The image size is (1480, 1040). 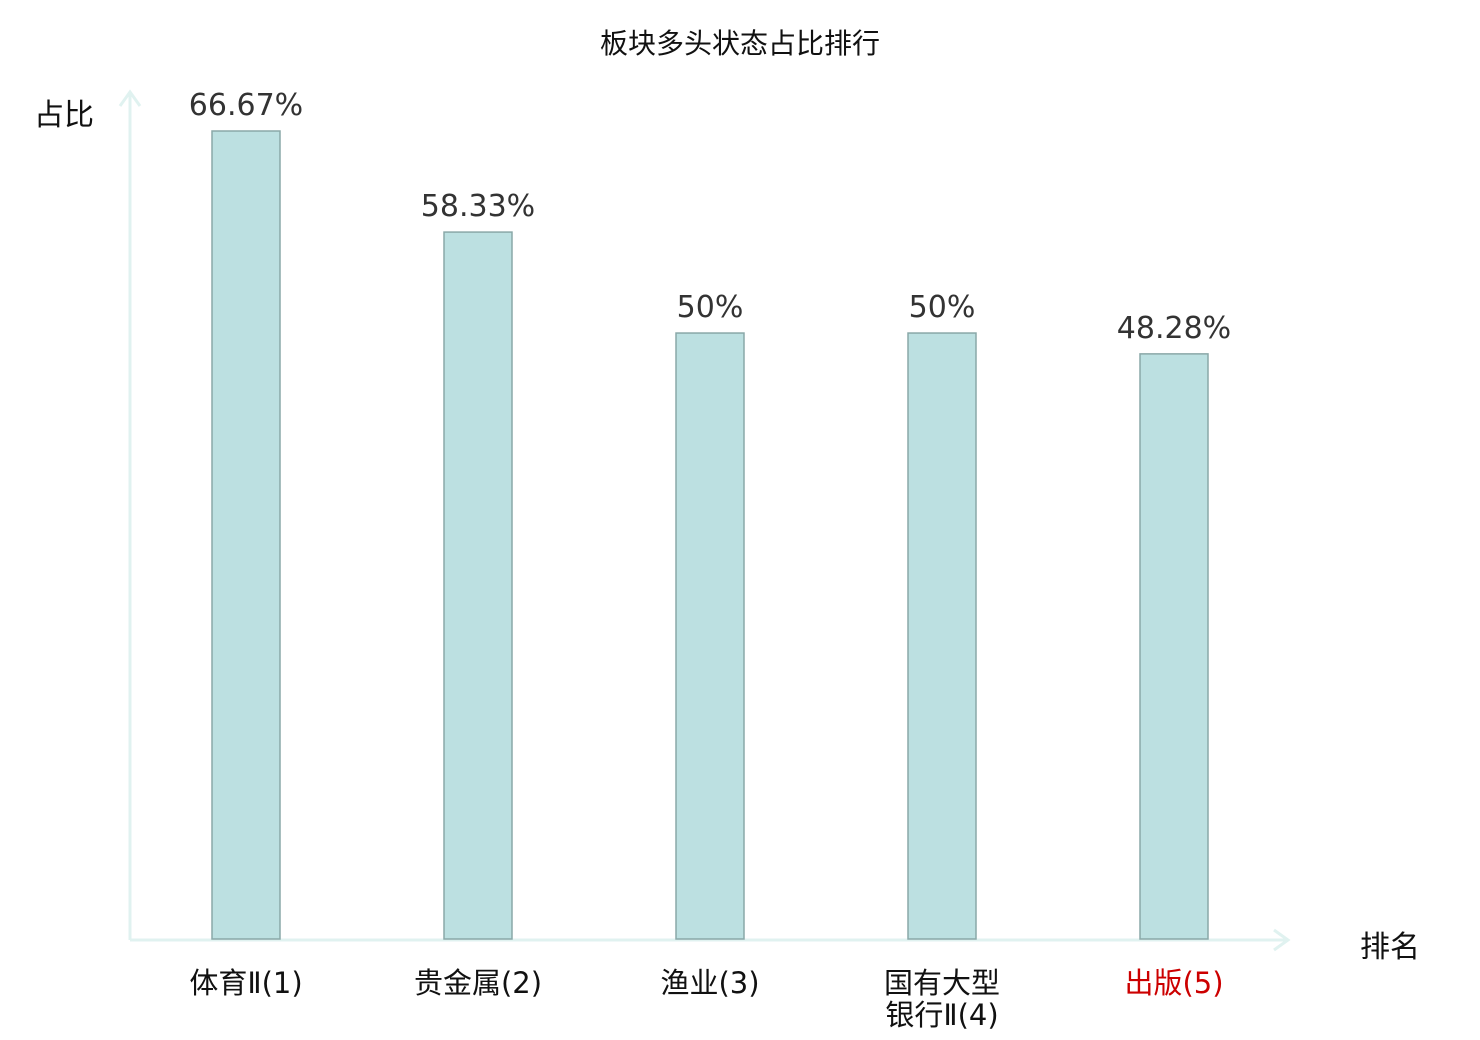 What do you see at coordinates (739, 43) in the screenshot?
I see `chart-title: 板块多头状态占比排行` at bounding box center [739, 43].